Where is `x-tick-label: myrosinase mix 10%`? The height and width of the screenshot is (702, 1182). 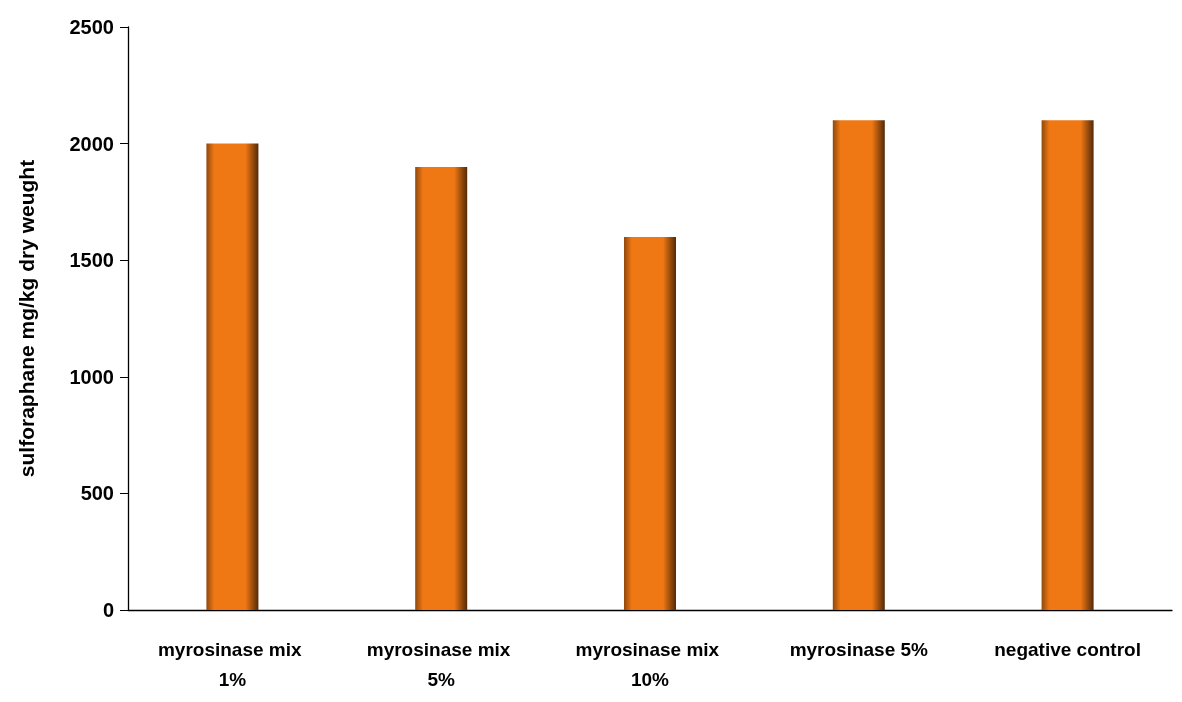
x-tick-label: myrosinase mix 10% is located at coordinates (650, 664).